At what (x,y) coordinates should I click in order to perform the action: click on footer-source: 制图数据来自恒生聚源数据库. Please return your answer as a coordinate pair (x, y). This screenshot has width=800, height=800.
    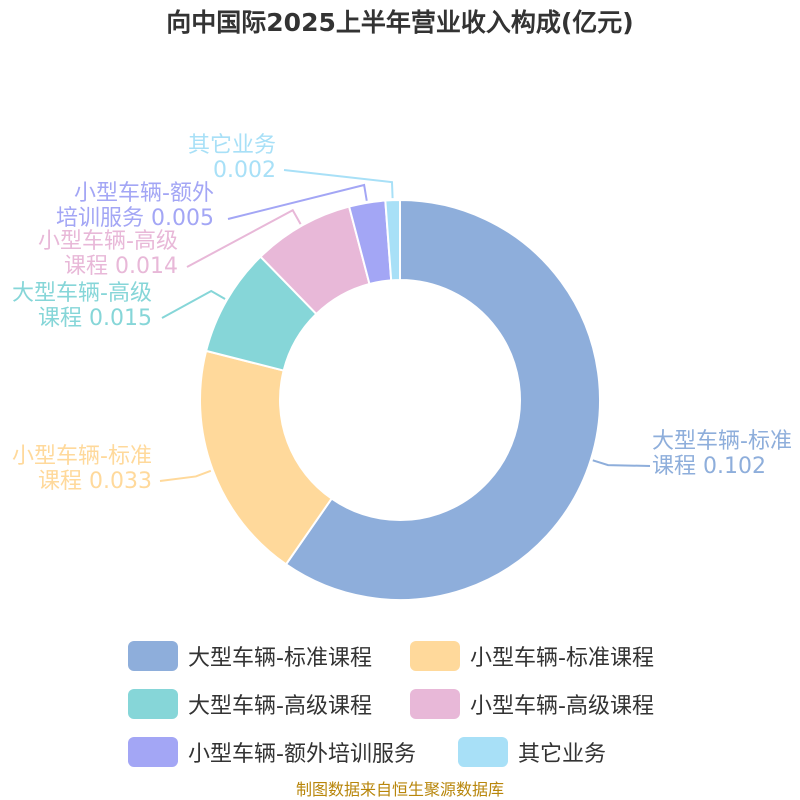
    Looking at the image, I should click on (399, 789).